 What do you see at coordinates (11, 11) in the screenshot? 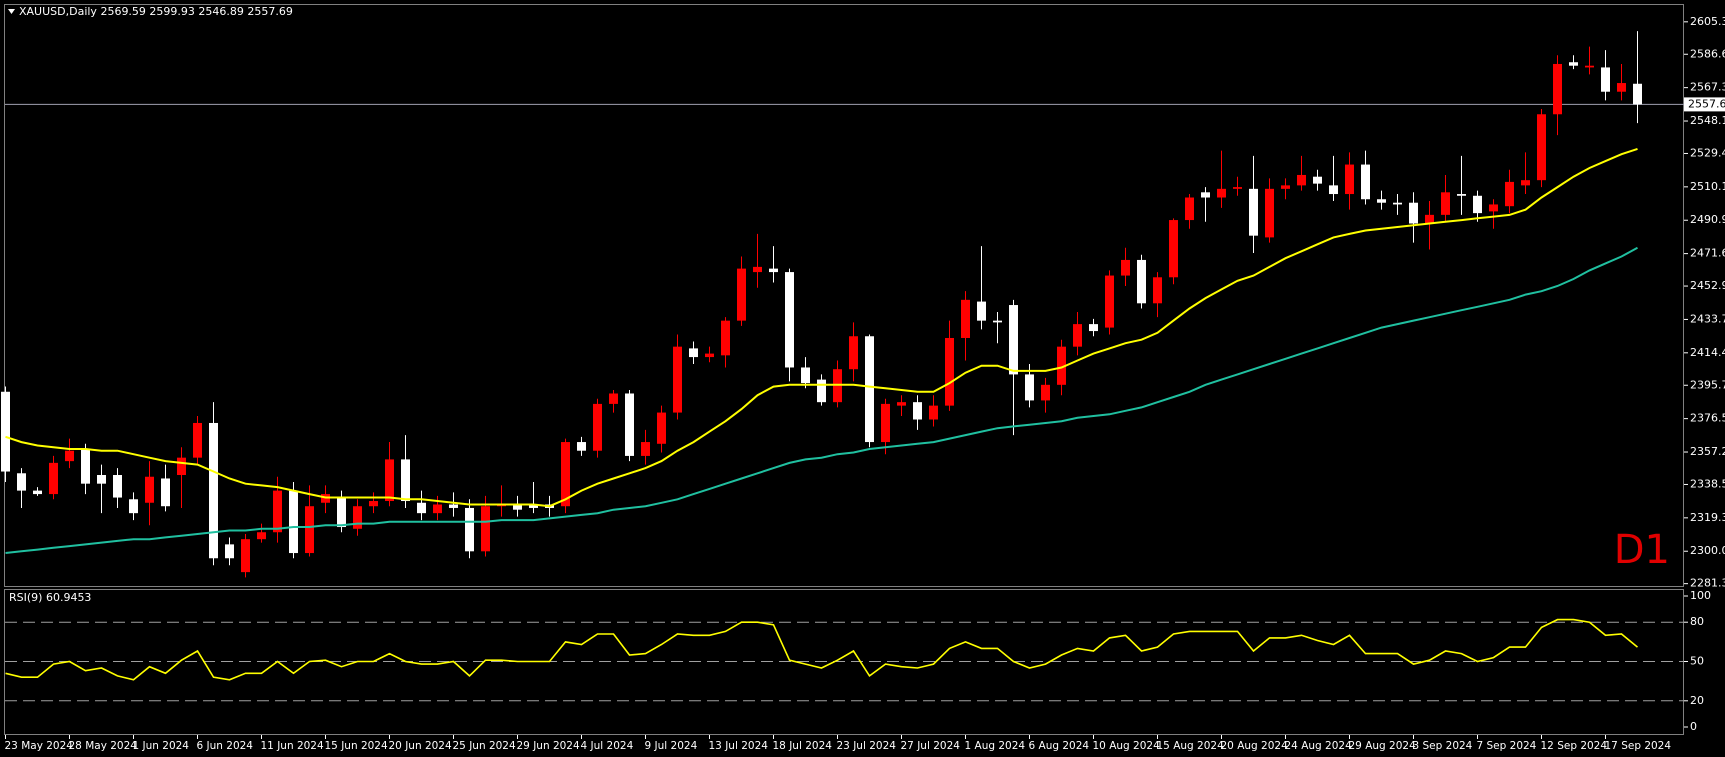
I see `menu-triangle` at bounding box center [11, 11].